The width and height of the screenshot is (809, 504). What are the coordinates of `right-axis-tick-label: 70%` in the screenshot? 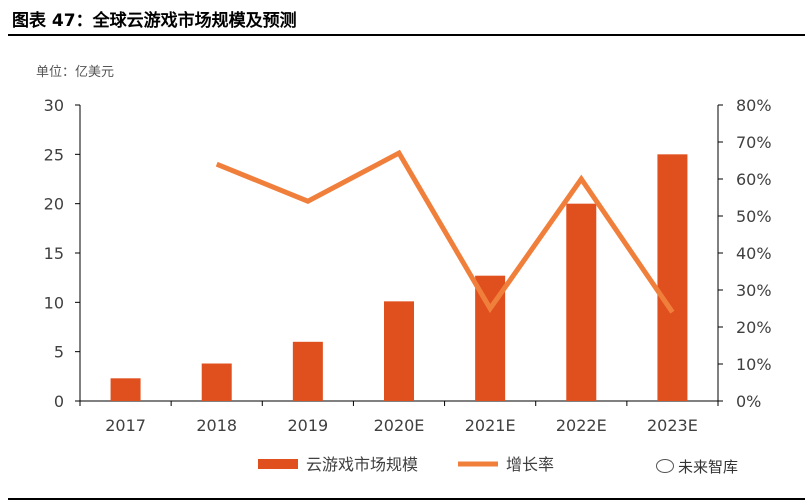 It's located at (754, 142).